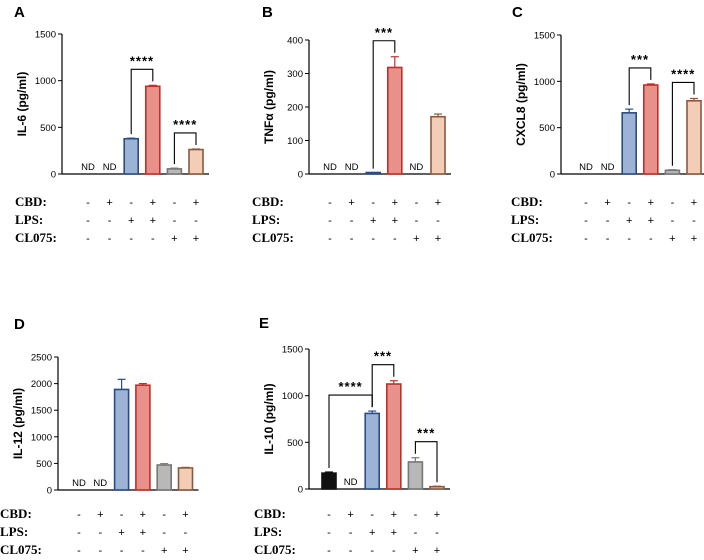 Image resolution: width=704 pixels, height=560 pixels. Describe the element at coordinates (41, 358) in the screenshot. I see `y-tick-label: 2500` at that location.